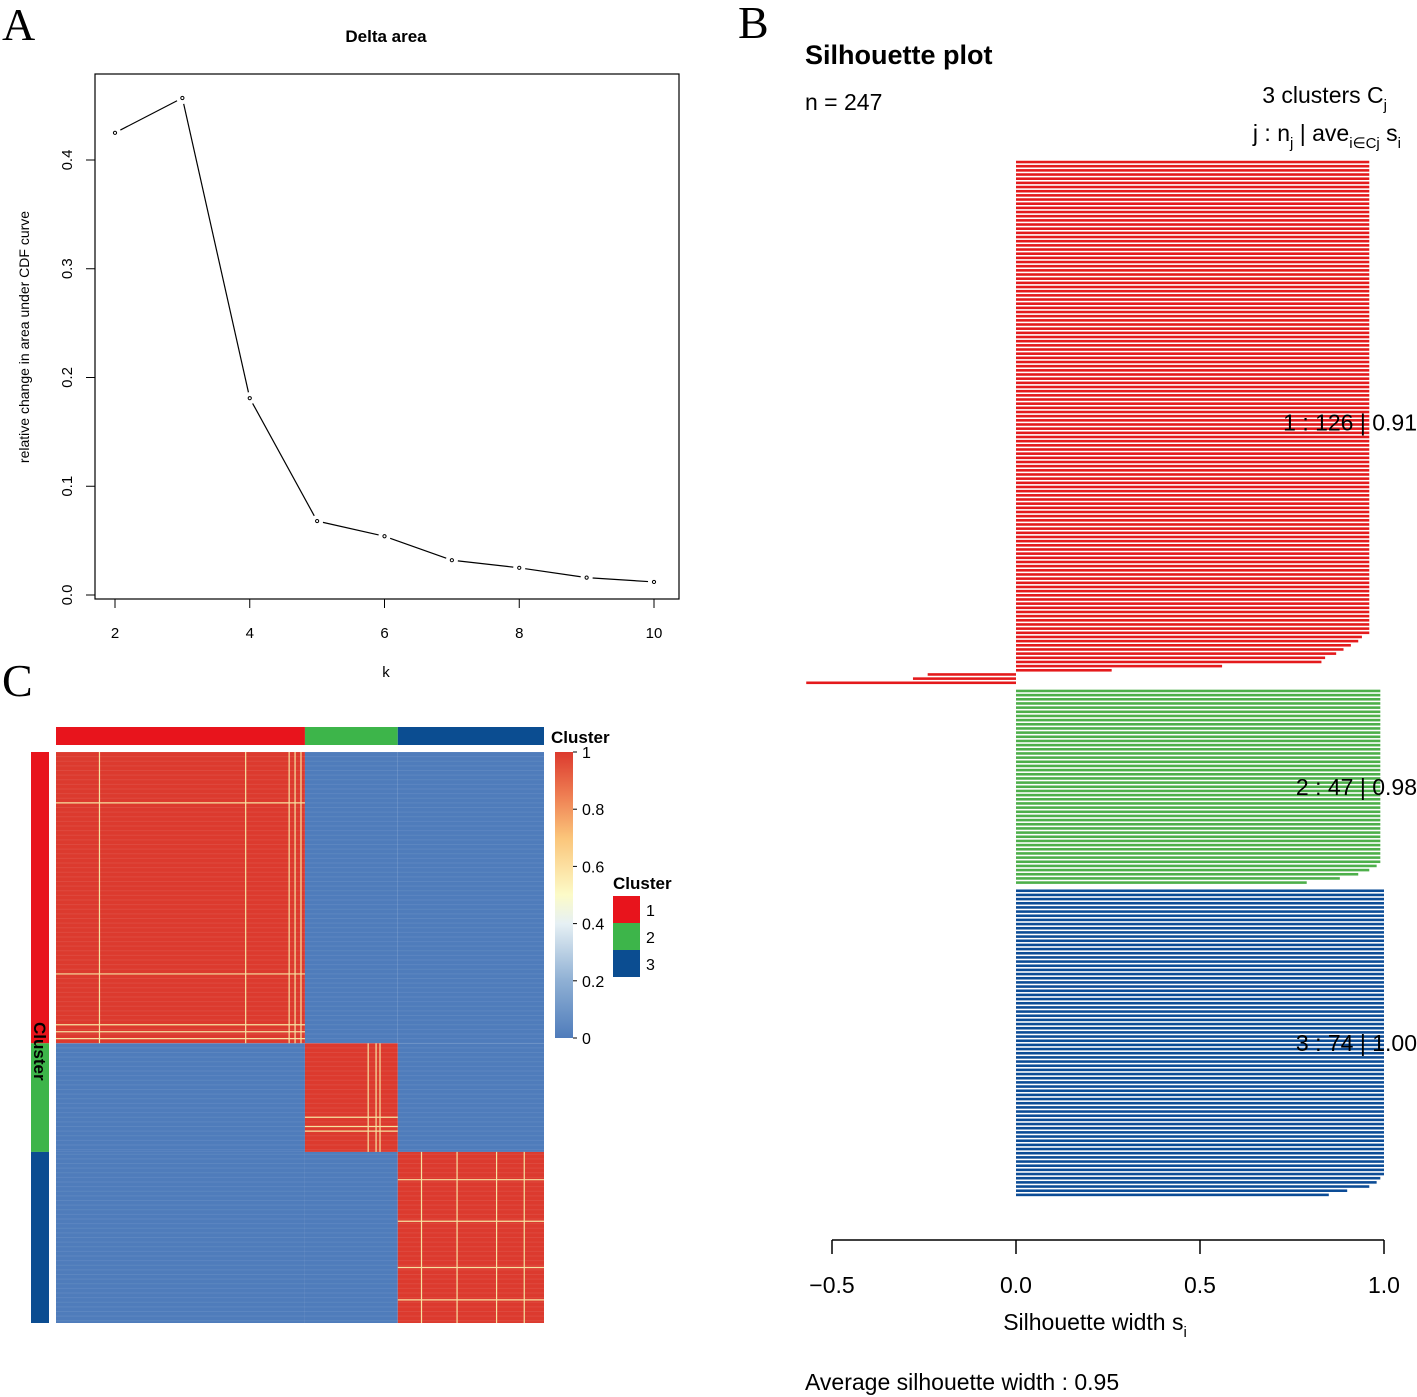  Describe the element at coordinates (1104, 1268) in the screenshot. I see `silhouette-axis: −0.5 0.0 0.5 1.0` at that location.